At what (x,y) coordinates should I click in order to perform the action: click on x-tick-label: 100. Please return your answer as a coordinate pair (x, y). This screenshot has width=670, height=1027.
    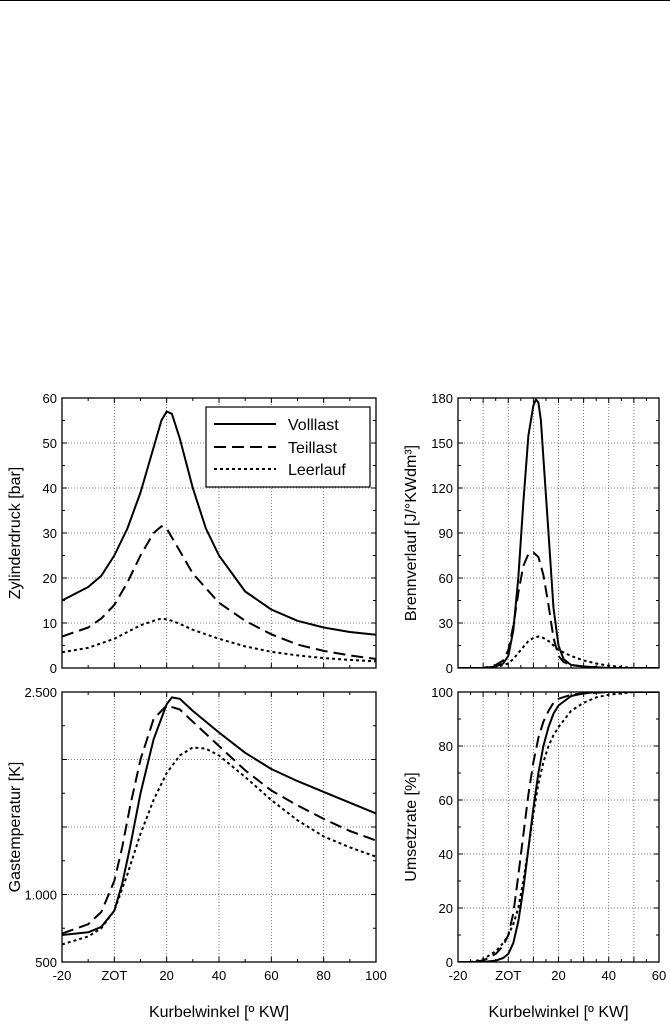
    Looking at the image, I should click on (376, 975).